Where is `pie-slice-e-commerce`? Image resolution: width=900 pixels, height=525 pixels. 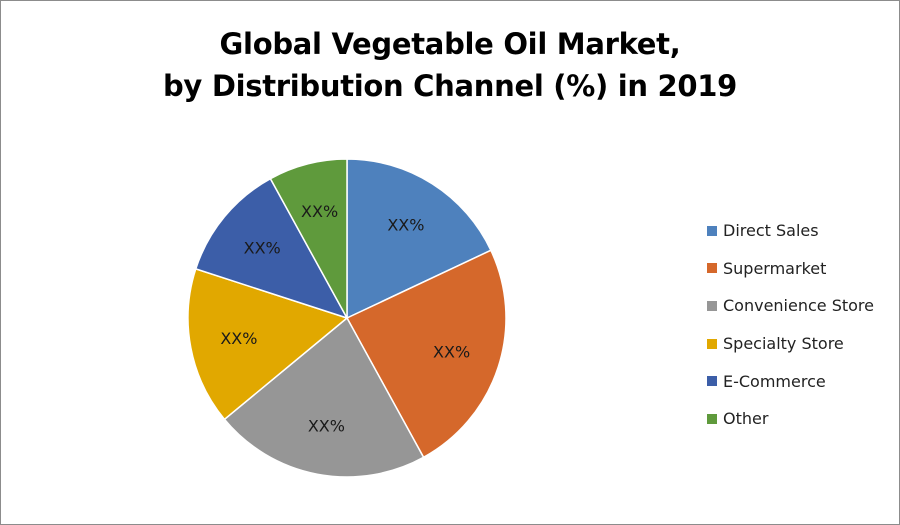
pie-slice-e-commerce is located at coordinates (271, 248).